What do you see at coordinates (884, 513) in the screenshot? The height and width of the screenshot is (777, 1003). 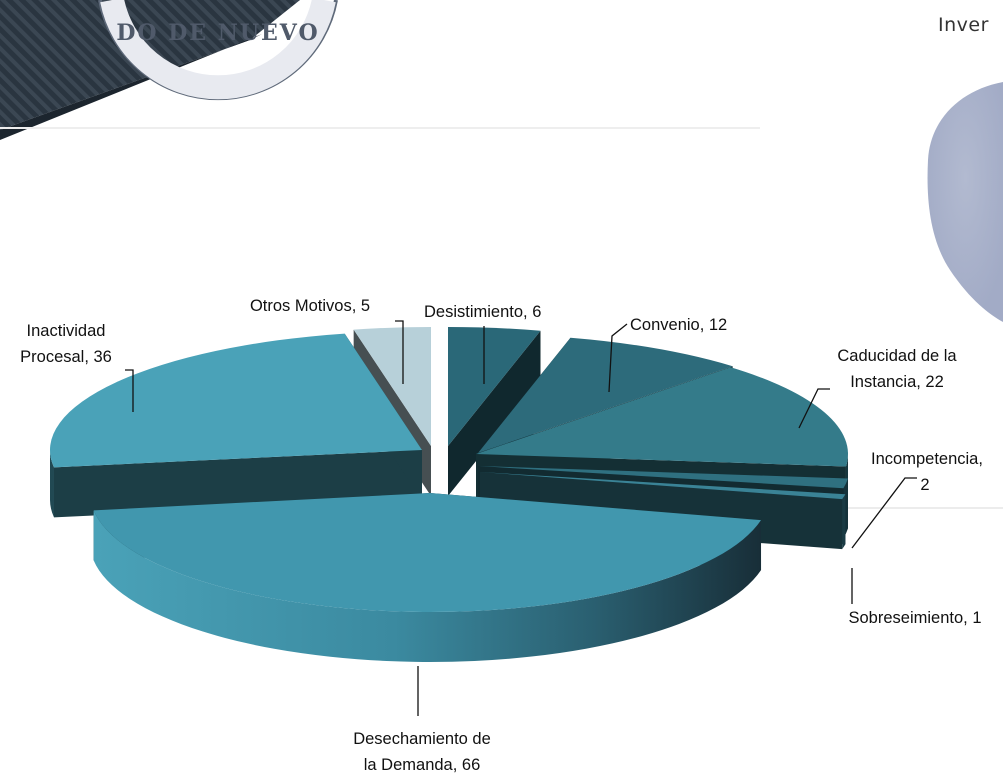 I see `leader-incompetencia` at bounding box center [884, 513].